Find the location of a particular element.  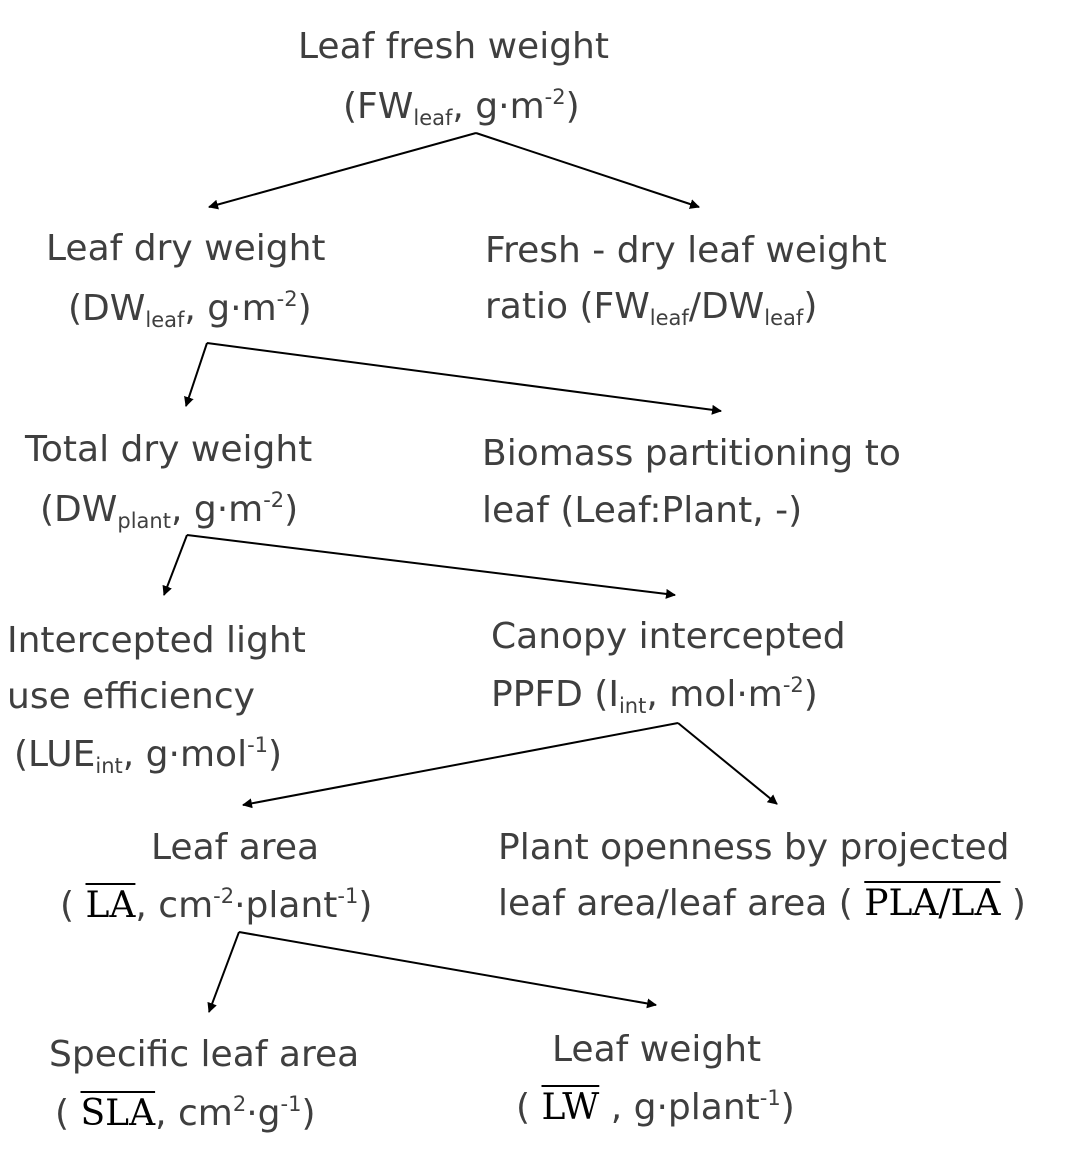

node-symbol-line: PPFD (Iint, mol·m-2) is located at coordinates (654, 695).